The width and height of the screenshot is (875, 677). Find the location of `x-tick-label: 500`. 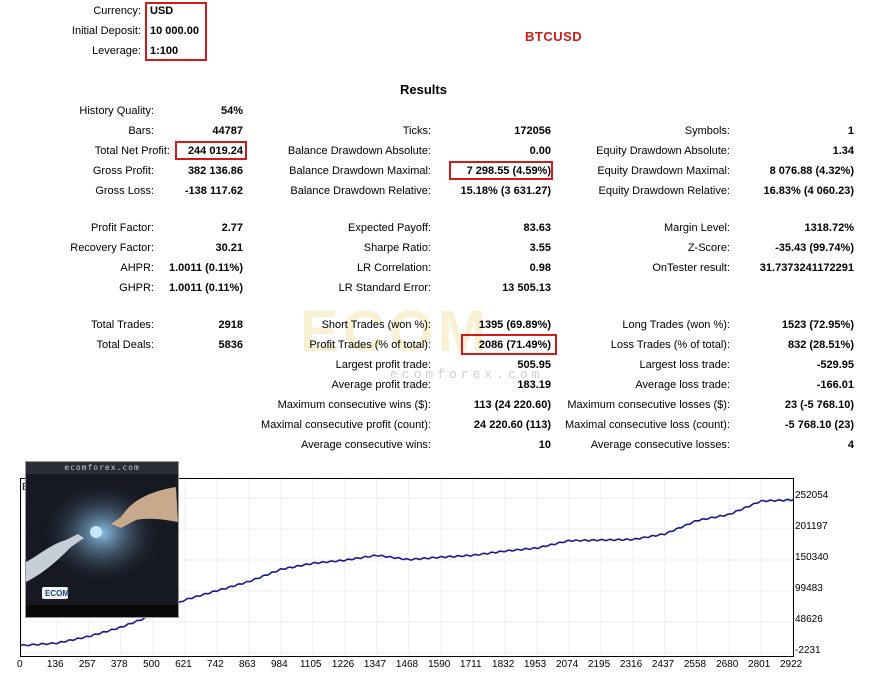

x-tick-label: 500 is located at coordinates (151, 664).